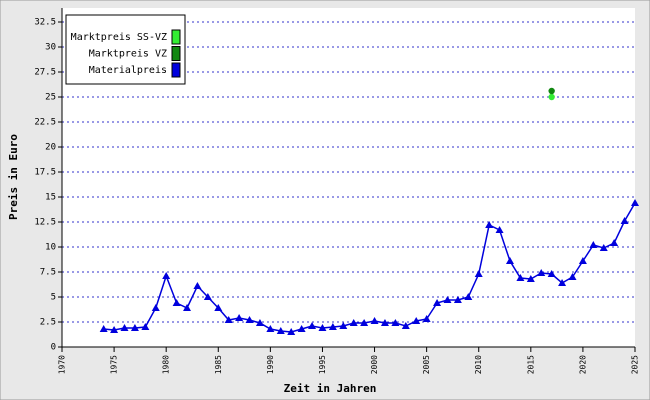 This screenshot has width=650, height=400. What do you see at coordinates (50, 148) in the screenshot?
I see `y-tick-label: 20` at bounding box center [50, 148].